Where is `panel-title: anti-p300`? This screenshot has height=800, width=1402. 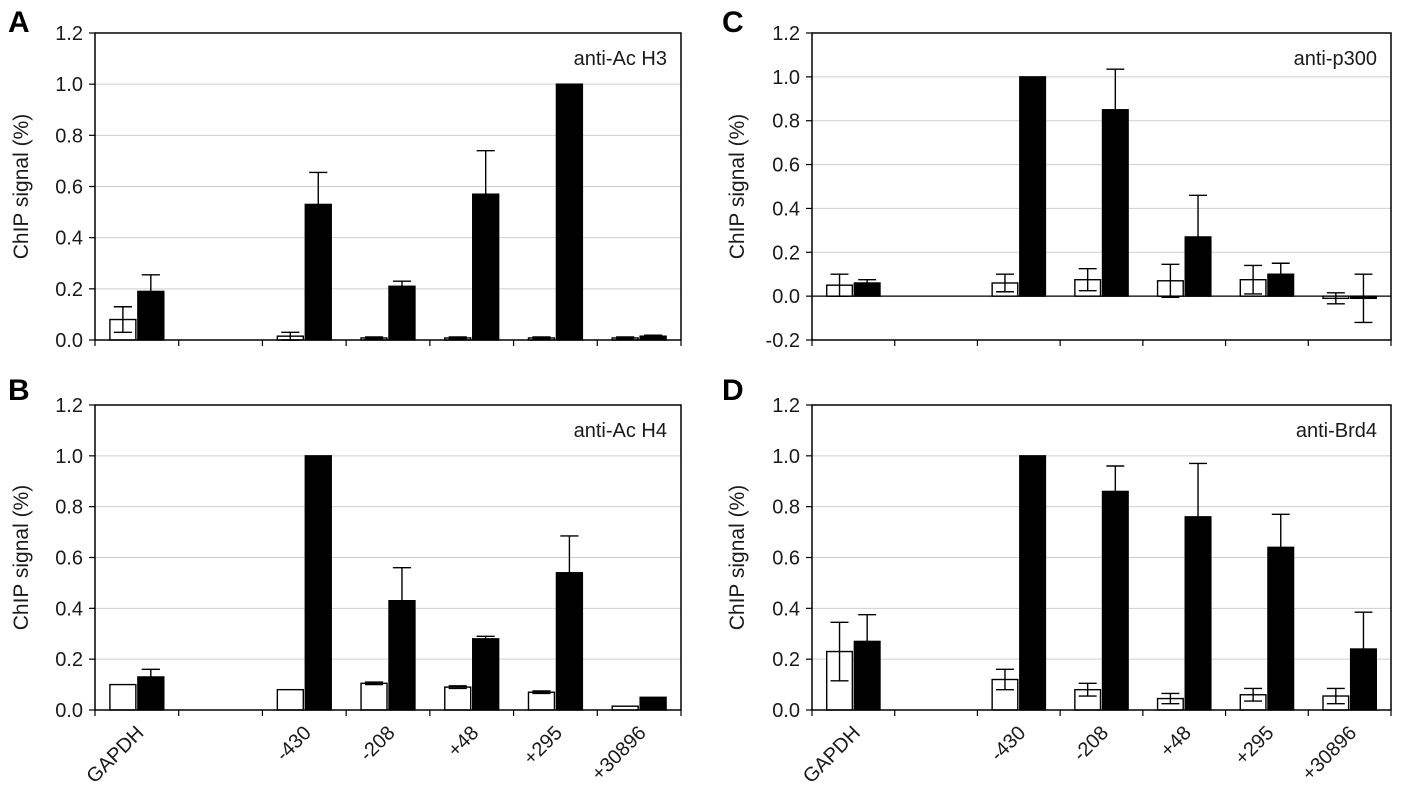
panel-title: anti-p300 is located at coordinates (1335, 59).